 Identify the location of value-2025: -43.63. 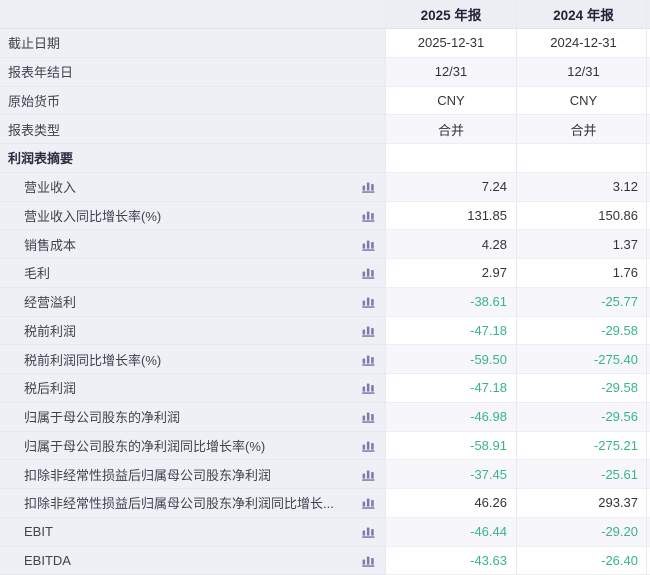
(488, 560).